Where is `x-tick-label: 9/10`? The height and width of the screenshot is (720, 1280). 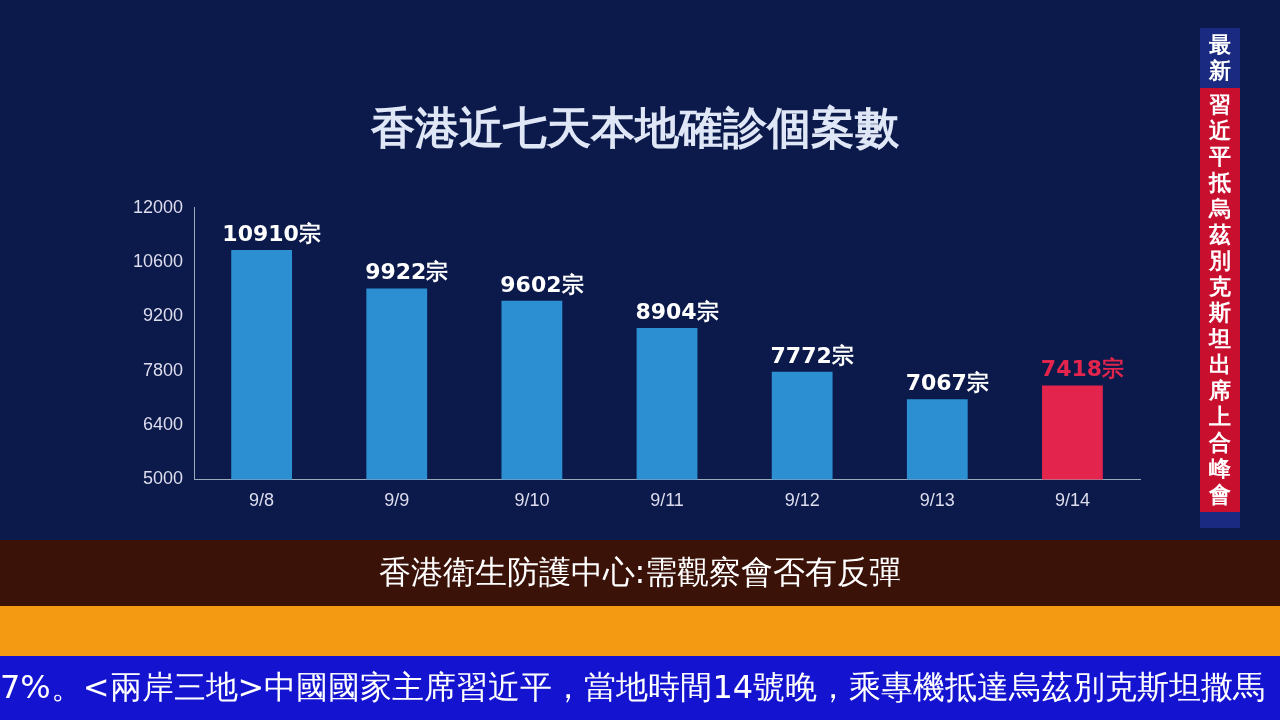 x-tick-label: 9/10 is located at coordinates (532, 500).